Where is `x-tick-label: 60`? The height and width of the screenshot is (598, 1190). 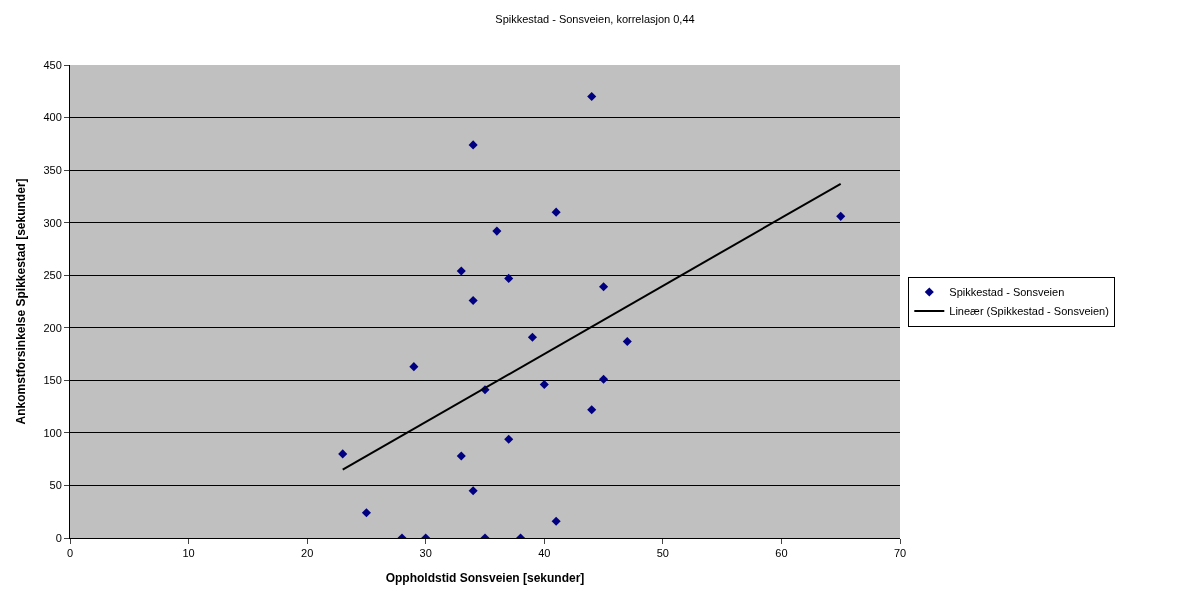 x-tick-label: 60 is located at coordinates (781, 553).